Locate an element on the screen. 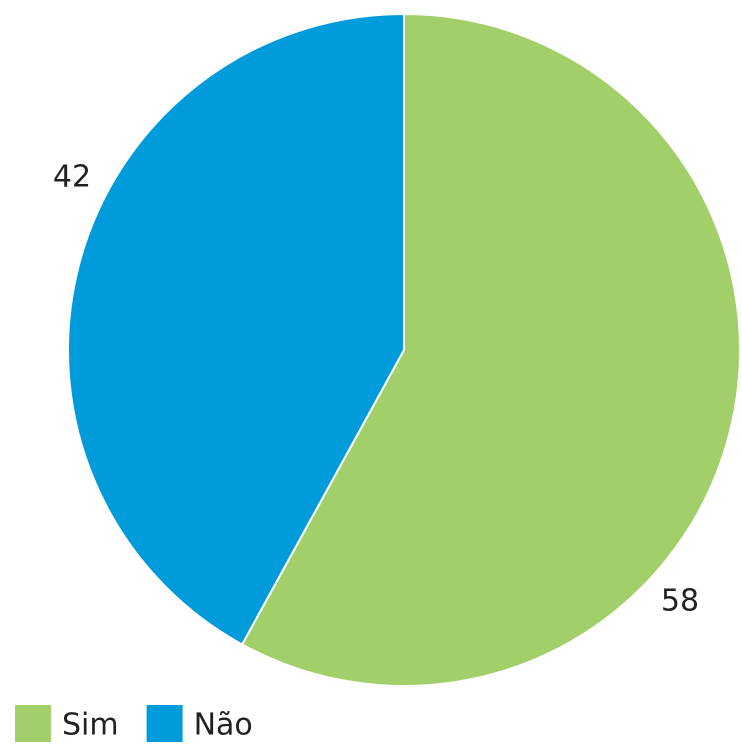 The height and width of the screenshot is (750, 742). data-label: 58 is located at coordinates (680, 601).